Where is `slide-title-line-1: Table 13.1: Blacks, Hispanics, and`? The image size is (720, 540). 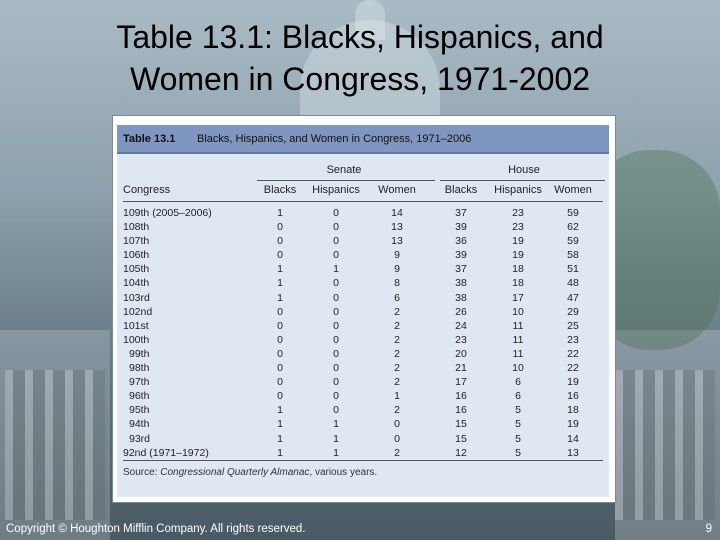 slide-title-line-1: Table 13.1: Blacks, Hispanics, and is located at coordinates (360, 37).